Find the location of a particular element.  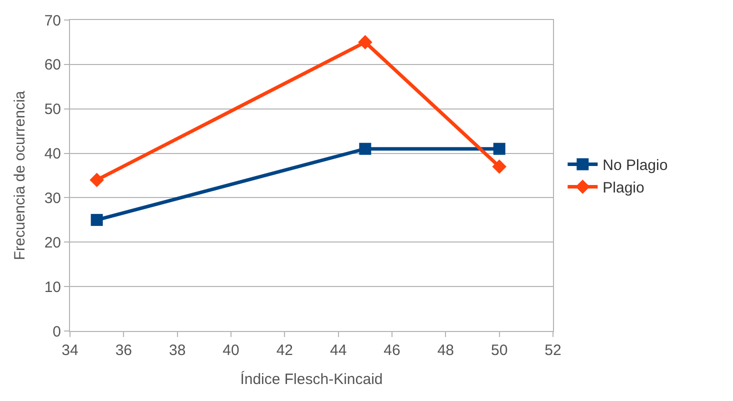

x-tick-label: 40 is located at coordinates (231, 350).